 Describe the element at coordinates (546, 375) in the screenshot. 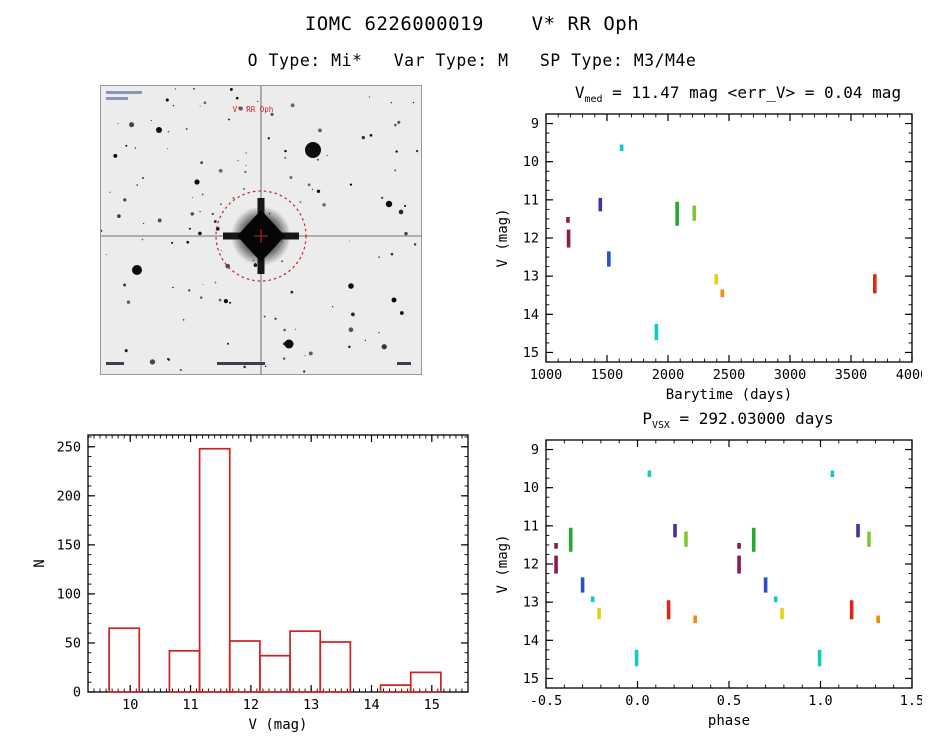

I see `x-tick-label: 1000` at that location.